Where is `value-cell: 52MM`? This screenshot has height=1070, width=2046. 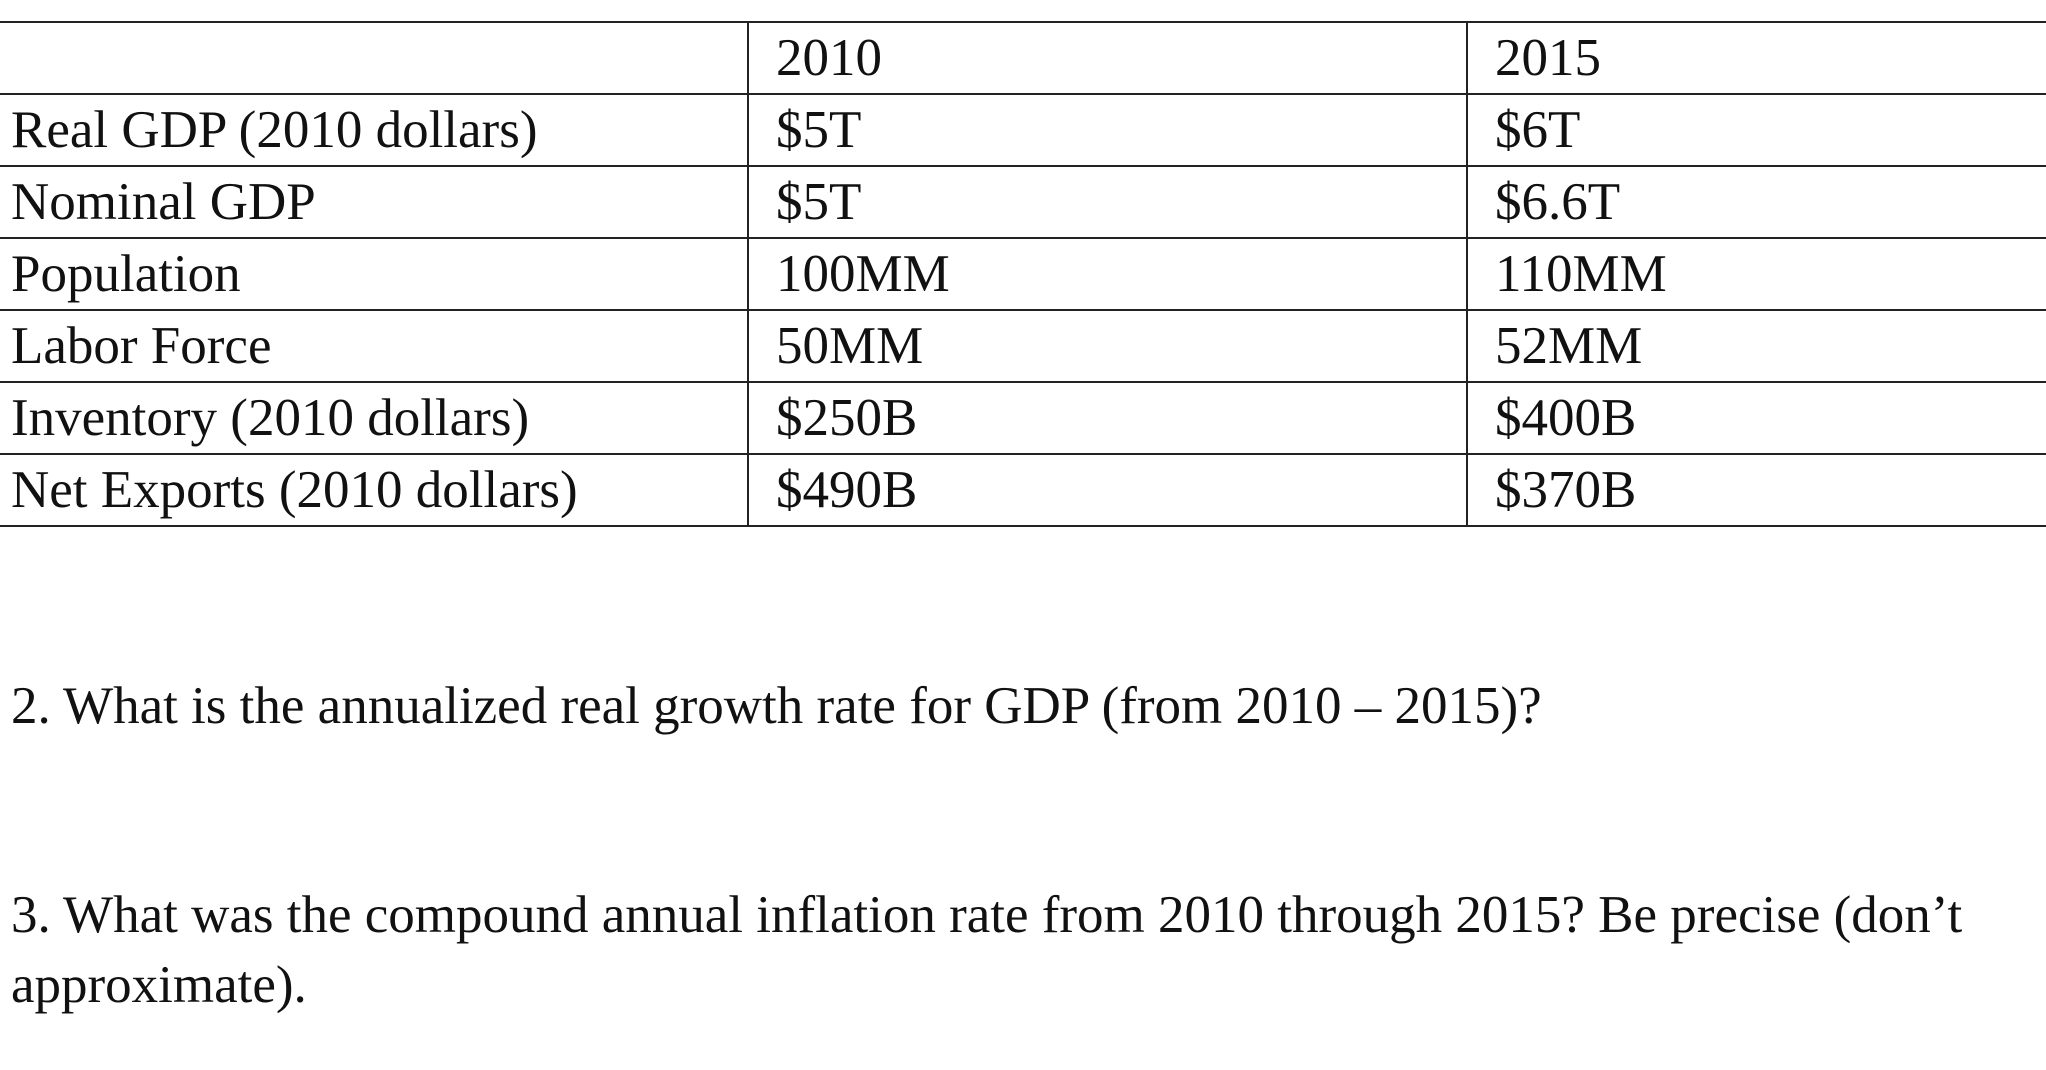 value-cell: 52MM is located at coordinates (1756, 346).